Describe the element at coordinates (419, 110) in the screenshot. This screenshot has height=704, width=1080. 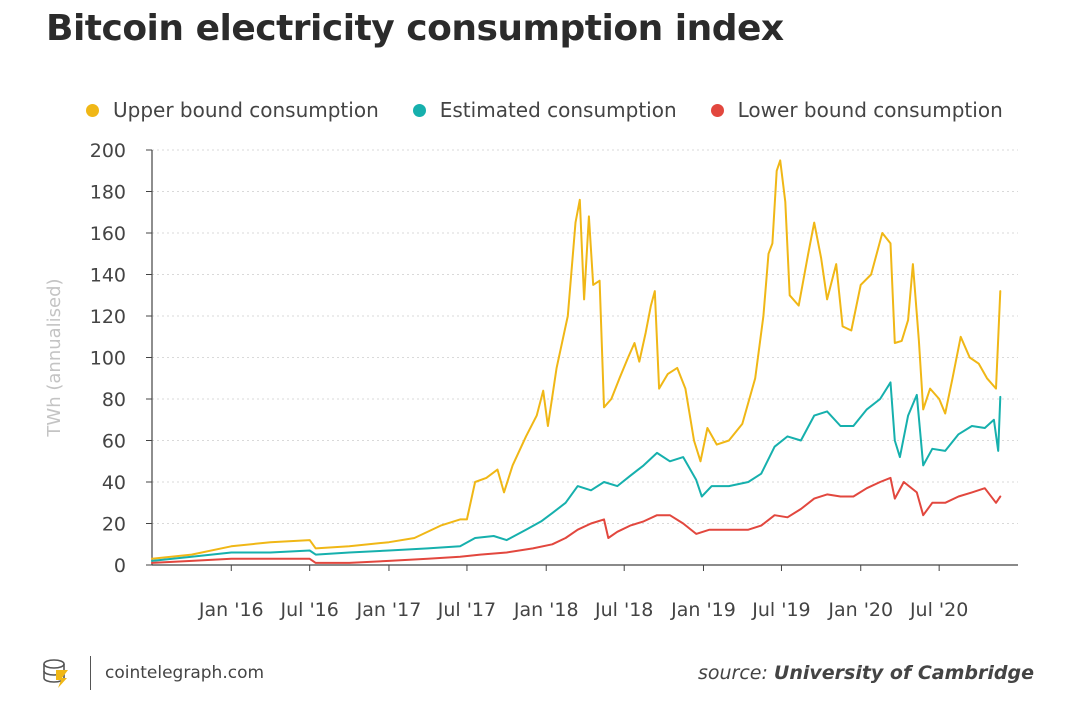
I see `legend-dot-estimated` at that location.